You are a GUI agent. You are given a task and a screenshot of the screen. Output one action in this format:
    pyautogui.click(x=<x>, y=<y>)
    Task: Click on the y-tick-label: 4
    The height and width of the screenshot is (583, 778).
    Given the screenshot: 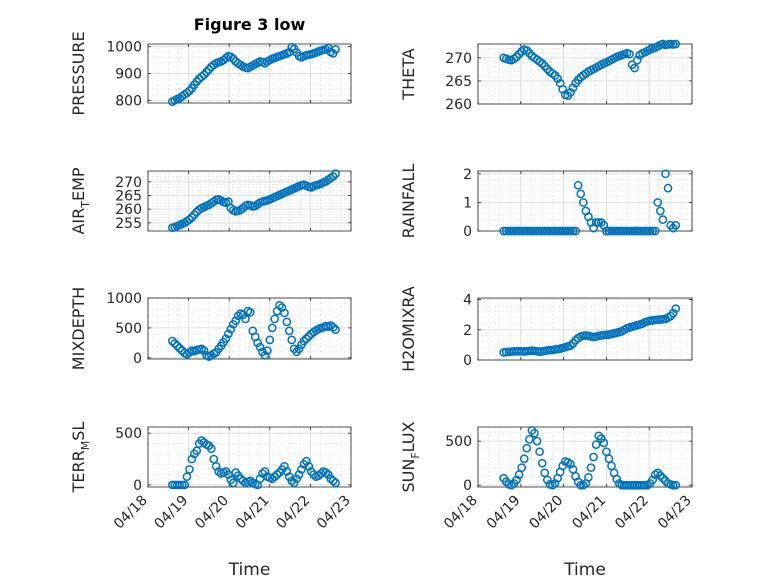 What is the action you would take?
    pyautogui.click(x=467, y=301)
    